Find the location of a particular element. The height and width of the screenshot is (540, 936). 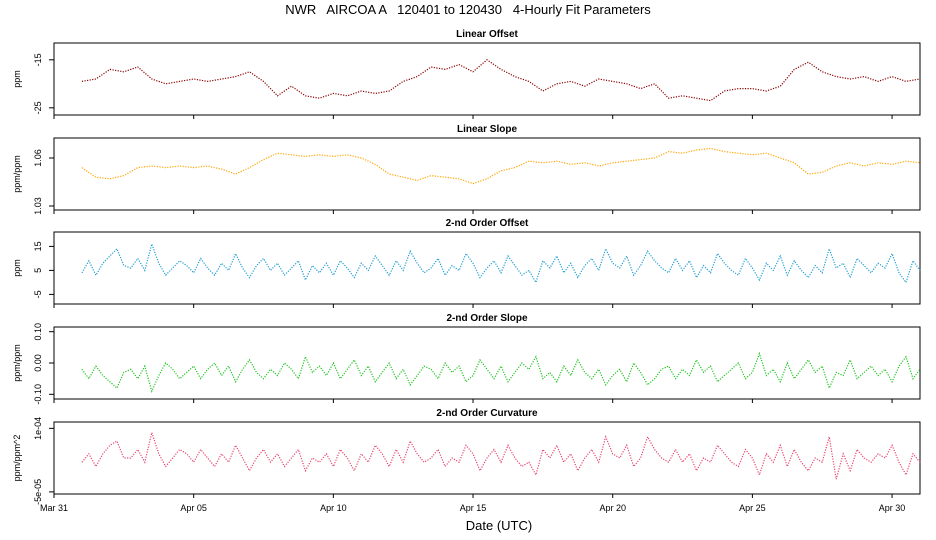

y-tick-label: -0.10 is located at coordinates (38, 394).